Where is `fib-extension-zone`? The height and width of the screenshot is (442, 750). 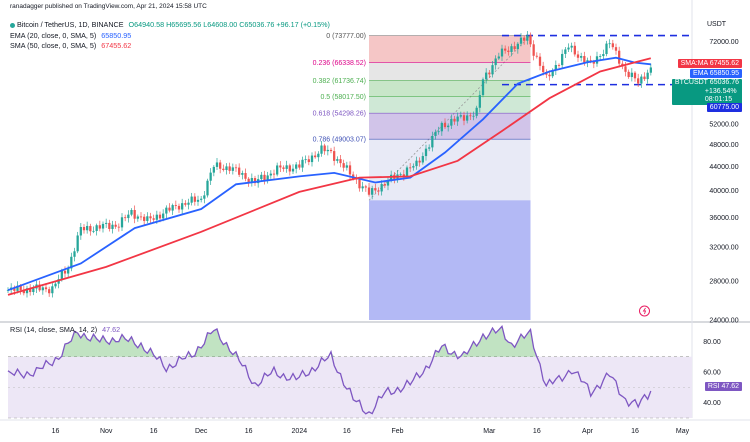
fib-extension-zone is located at coordinates (450, 260).